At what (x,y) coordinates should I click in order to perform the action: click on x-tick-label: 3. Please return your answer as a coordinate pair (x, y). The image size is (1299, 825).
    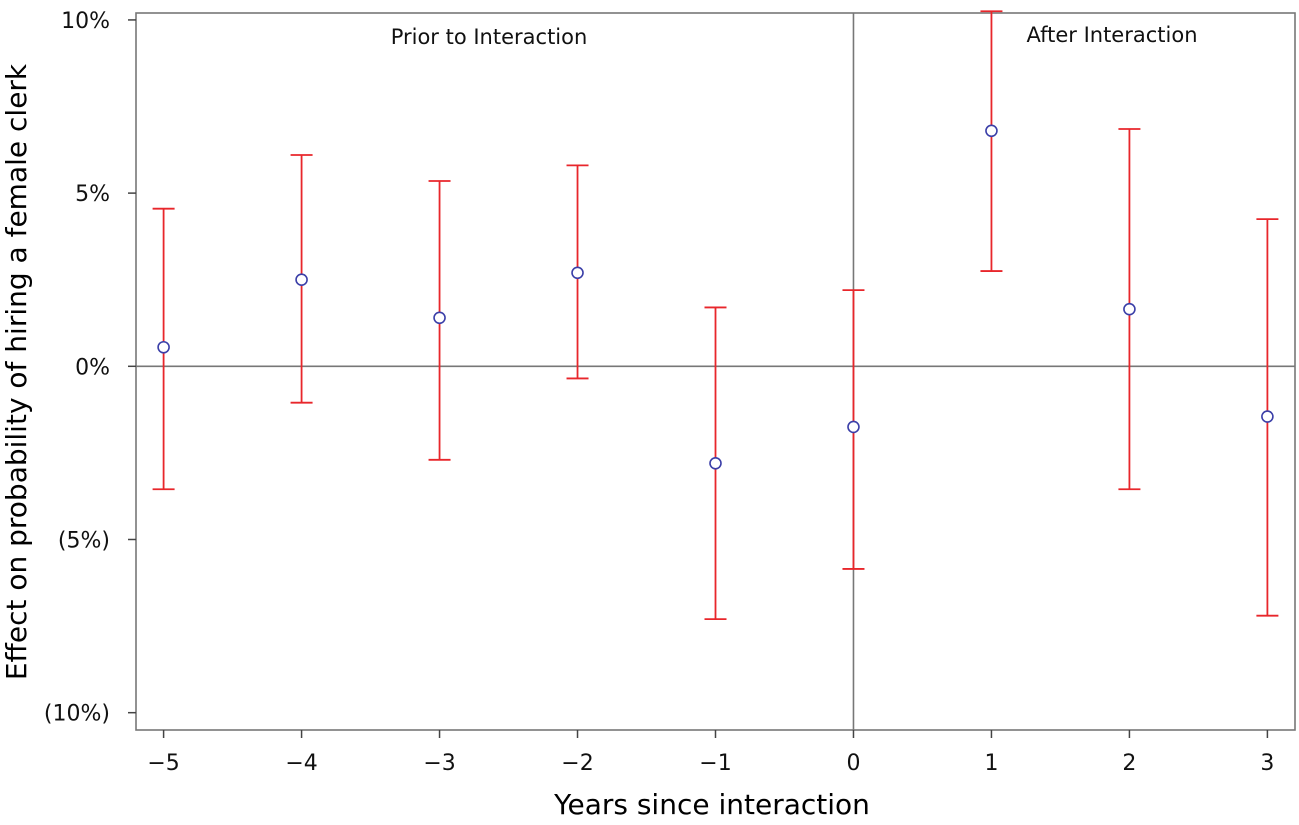
    Looking at the image, I should click on (1267, 763).